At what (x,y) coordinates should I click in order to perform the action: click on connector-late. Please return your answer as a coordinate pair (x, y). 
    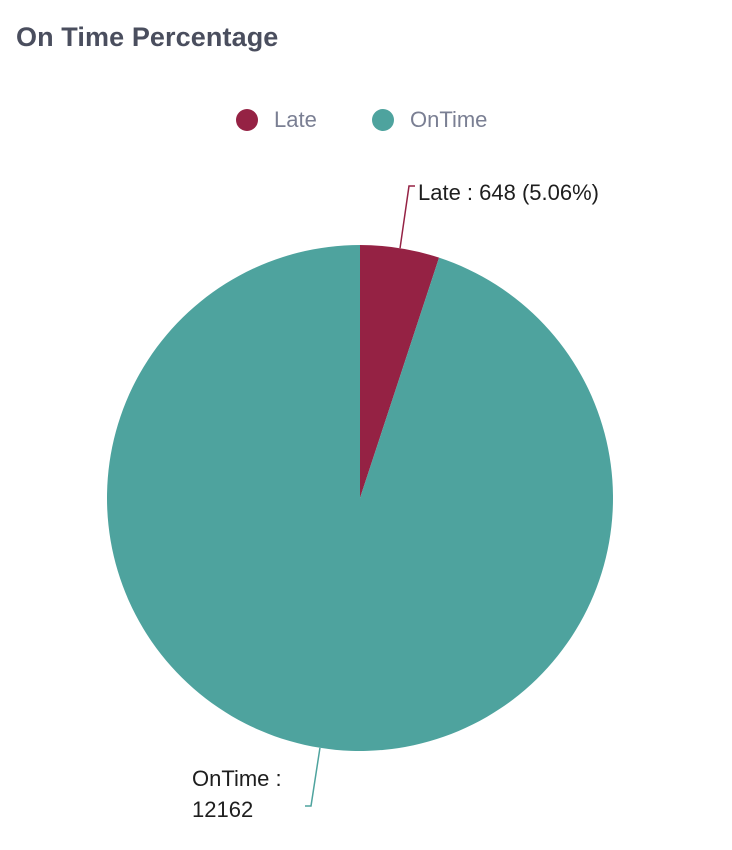
    Looking at the image, I should click on (407, 217).